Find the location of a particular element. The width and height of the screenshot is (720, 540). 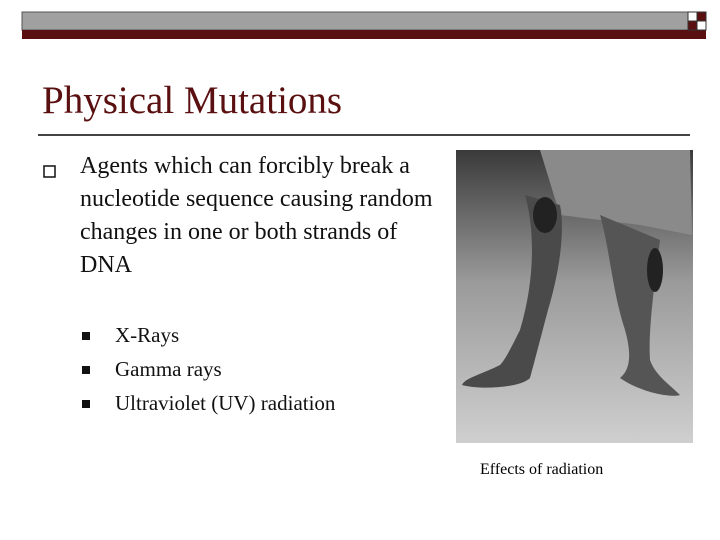

sub-bullet-text: Ultraviolet (UV) radiation is located at coordinates (225, 403).